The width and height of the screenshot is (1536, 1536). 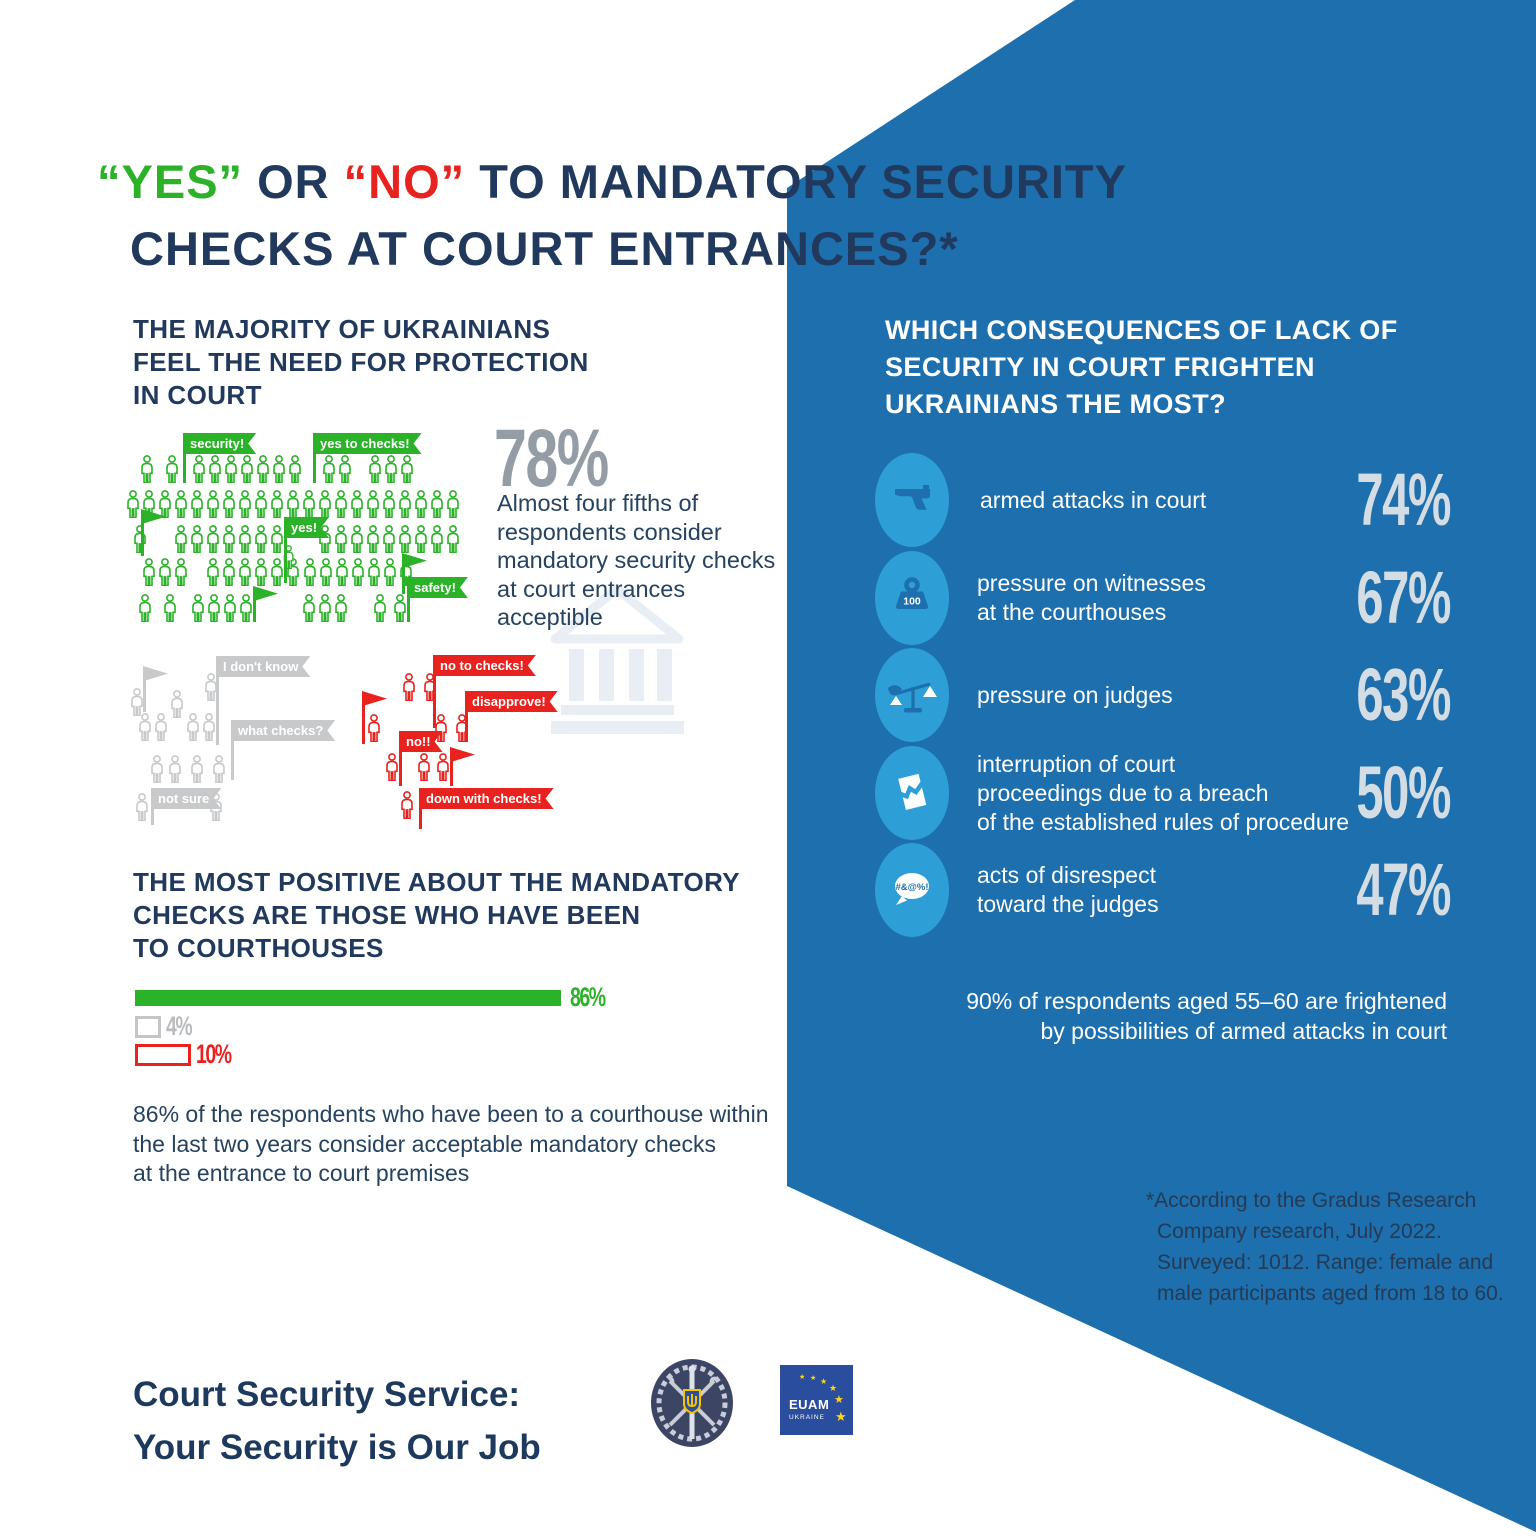 What do you see at coordinates (374, 699) in the screenshot?
I see `pennant-flag-icon` at bounding box center [374, 699].